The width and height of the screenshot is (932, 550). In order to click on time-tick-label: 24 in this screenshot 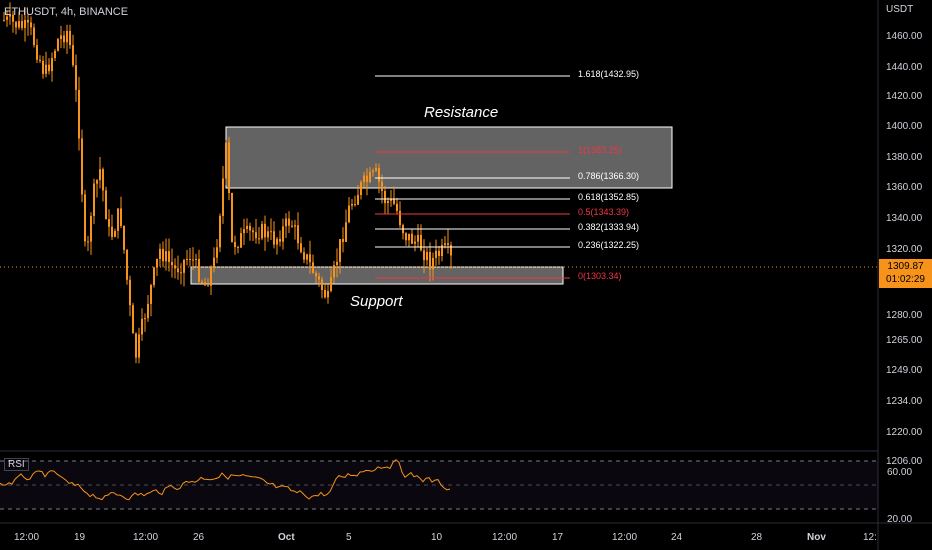, I will do `click(677, 537)`.